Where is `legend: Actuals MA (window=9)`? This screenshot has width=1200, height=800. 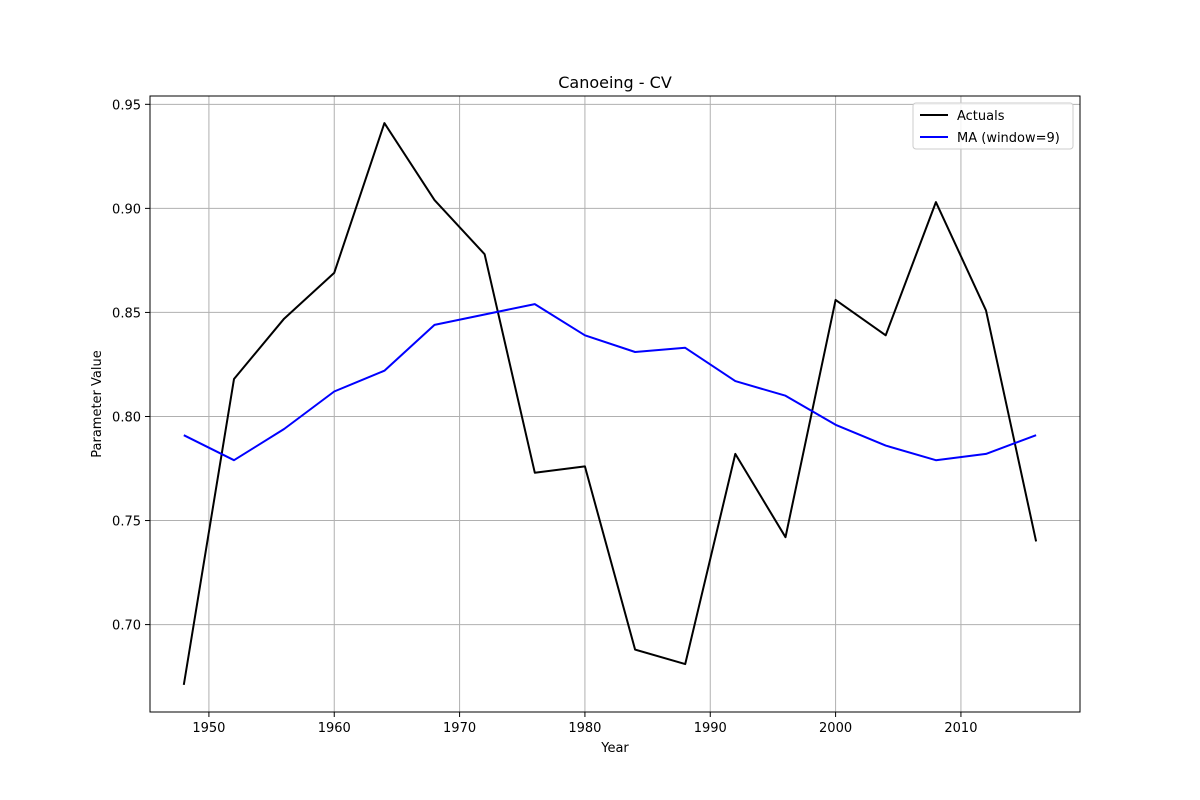
legend: Actuals MA (window=9) is located at coordinates (993, 126).